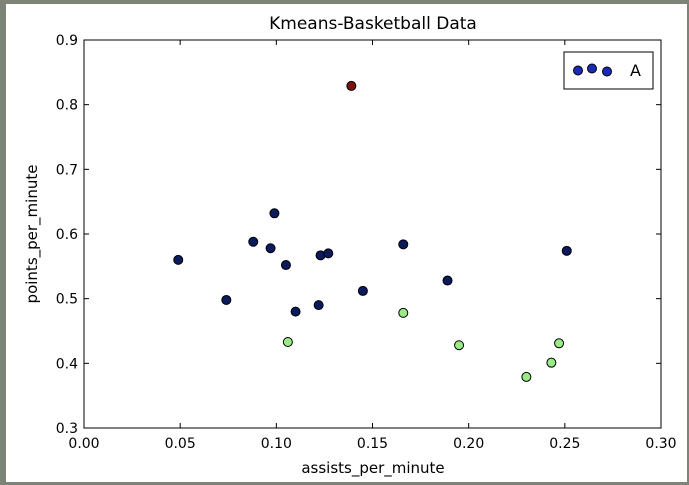 The width and height of the screenshot is (689, 485). I want to click on x-tick-label: 0.30, so click(660, 444).